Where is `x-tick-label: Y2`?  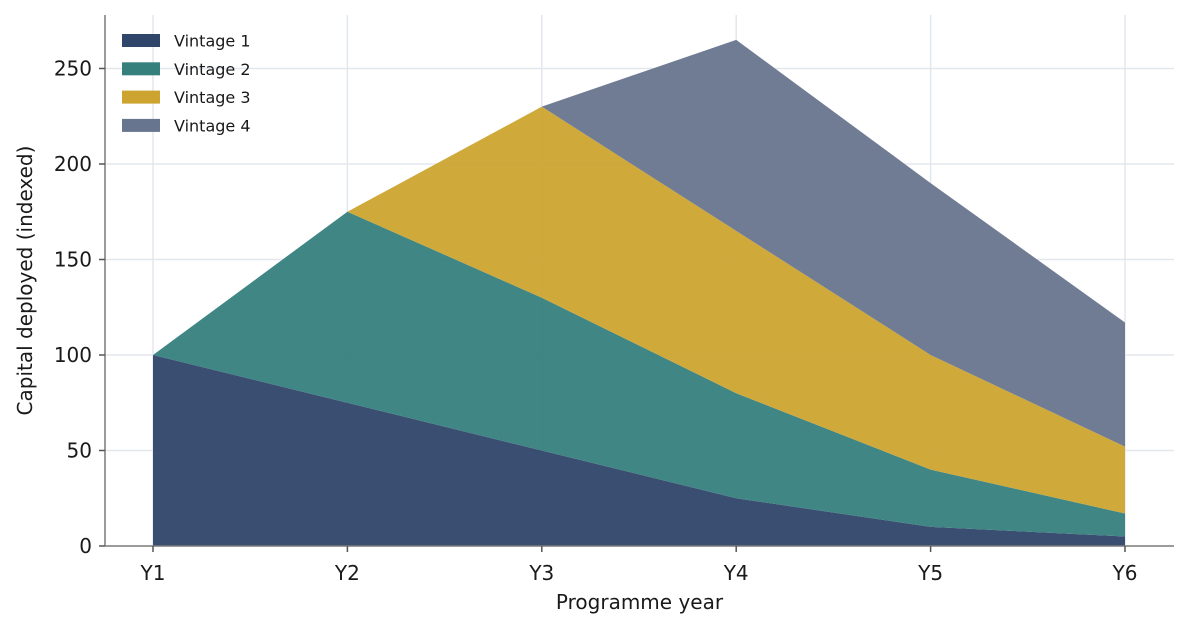
x-tick-label: Y2 is located at coordinates (347, 573).